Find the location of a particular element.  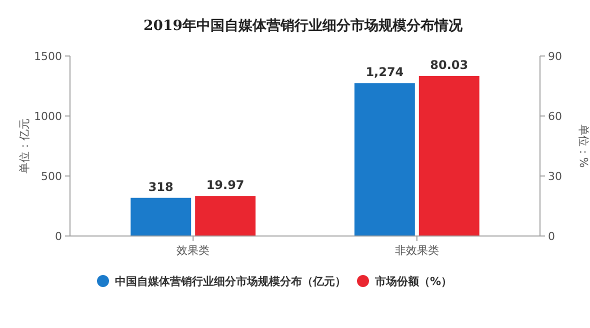

chart-title: 2019年中国自媒体营销行业细分市场规模分布情况 is located at coordinates (304, 25).